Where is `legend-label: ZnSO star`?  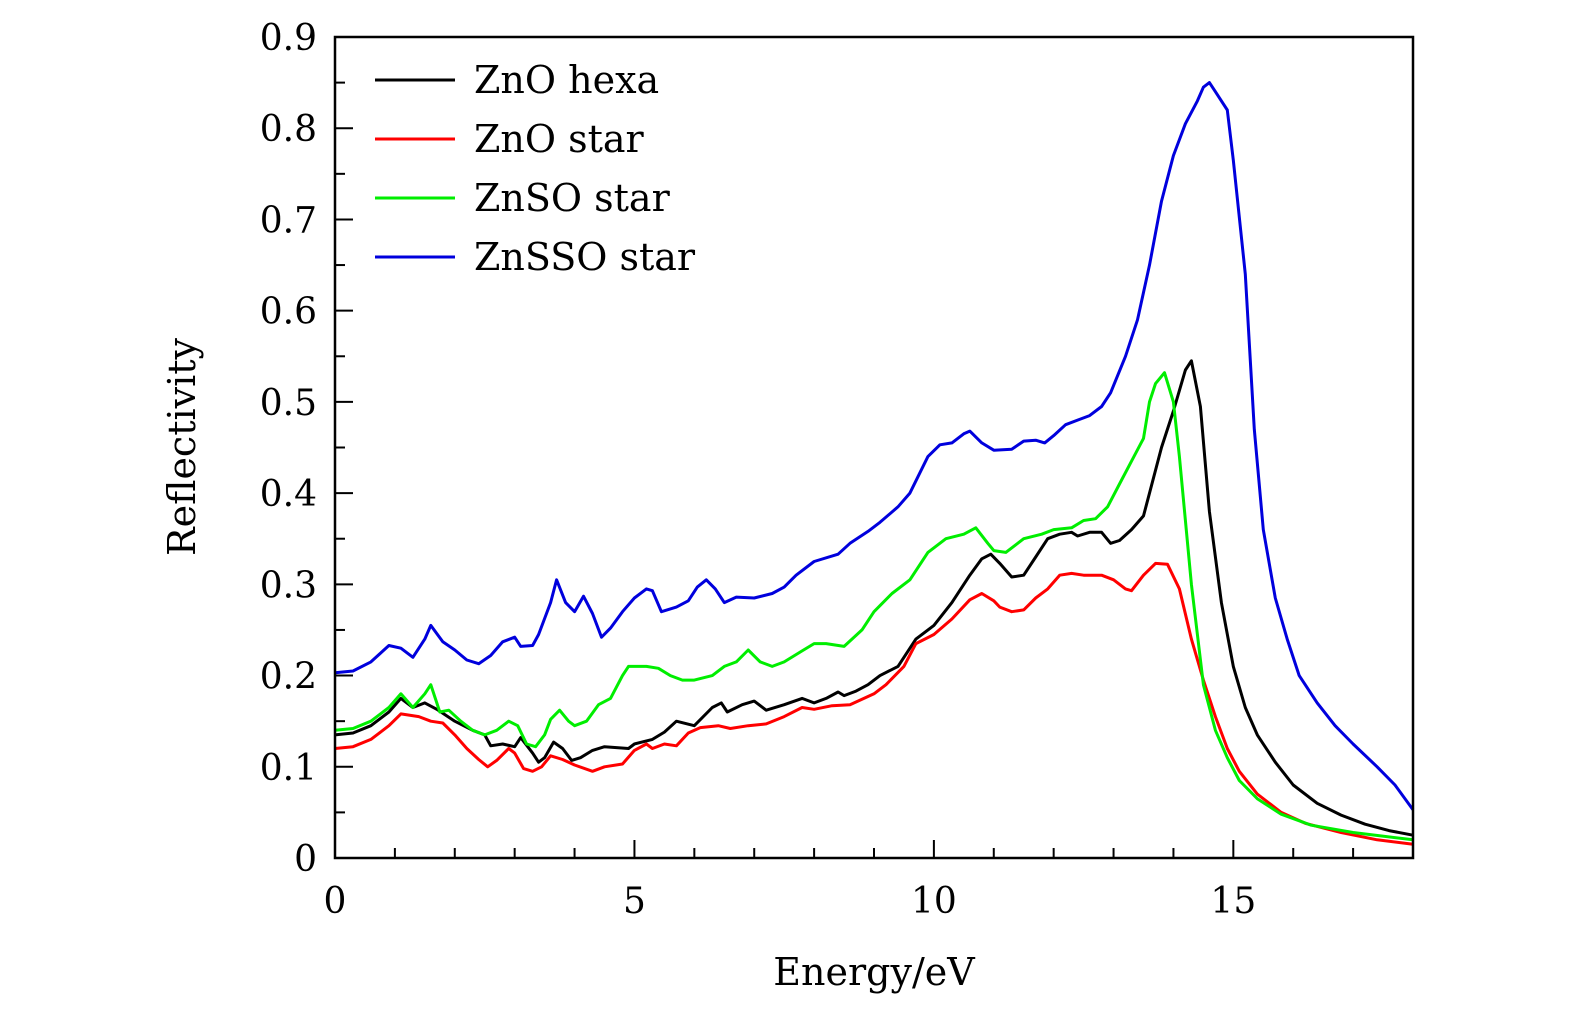
legend-label: ZnSO star is located at coordinates (572, 198).